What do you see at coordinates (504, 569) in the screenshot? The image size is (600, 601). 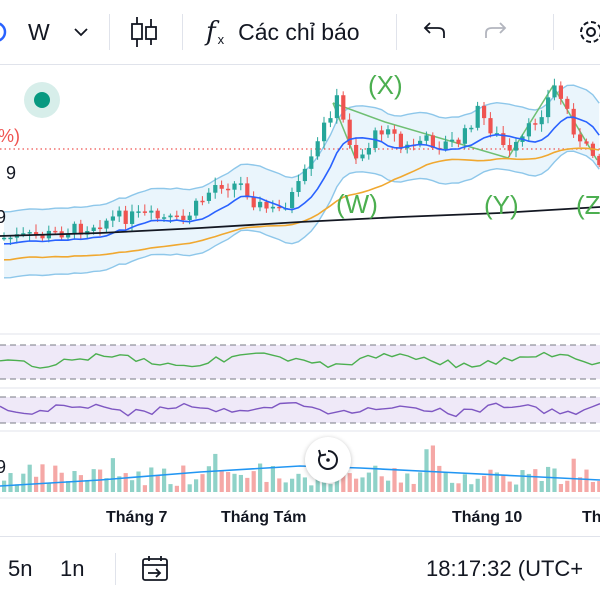 I see `timezone-clock: 18:17:32 (UTC+` at bounding box center [504, 569].